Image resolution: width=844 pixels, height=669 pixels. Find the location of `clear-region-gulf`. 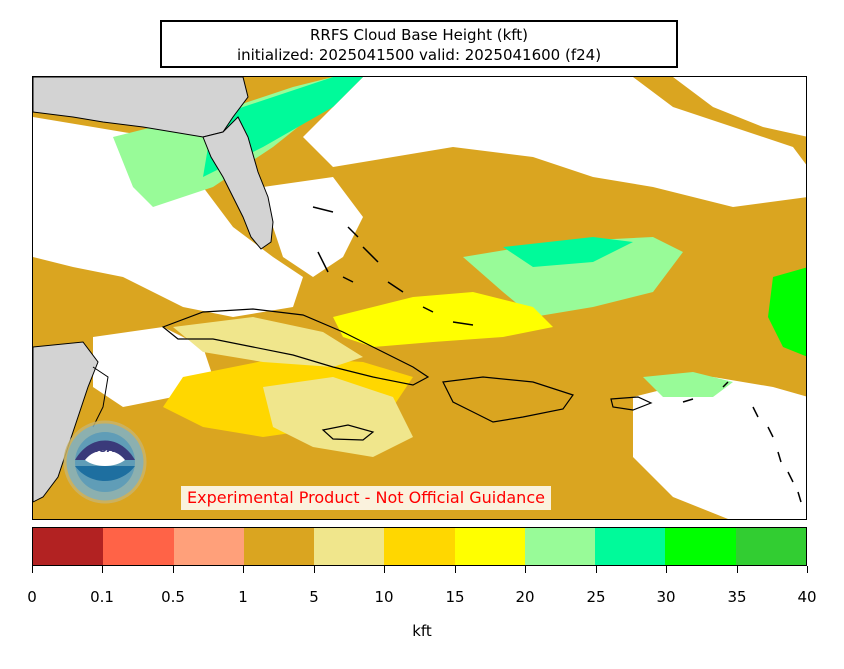

clear-region-gulf is located at coordinates (168, 217).